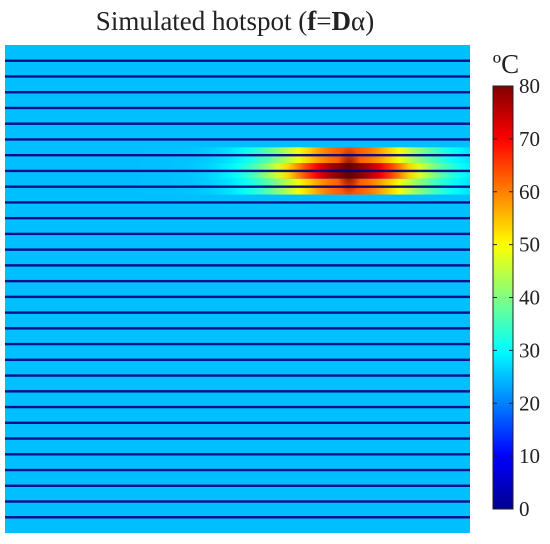  What do you see at coordinates (529, 456) in the screenshot?
I see `colorbar-tick-label: 10` at bounding box center [529, 456].